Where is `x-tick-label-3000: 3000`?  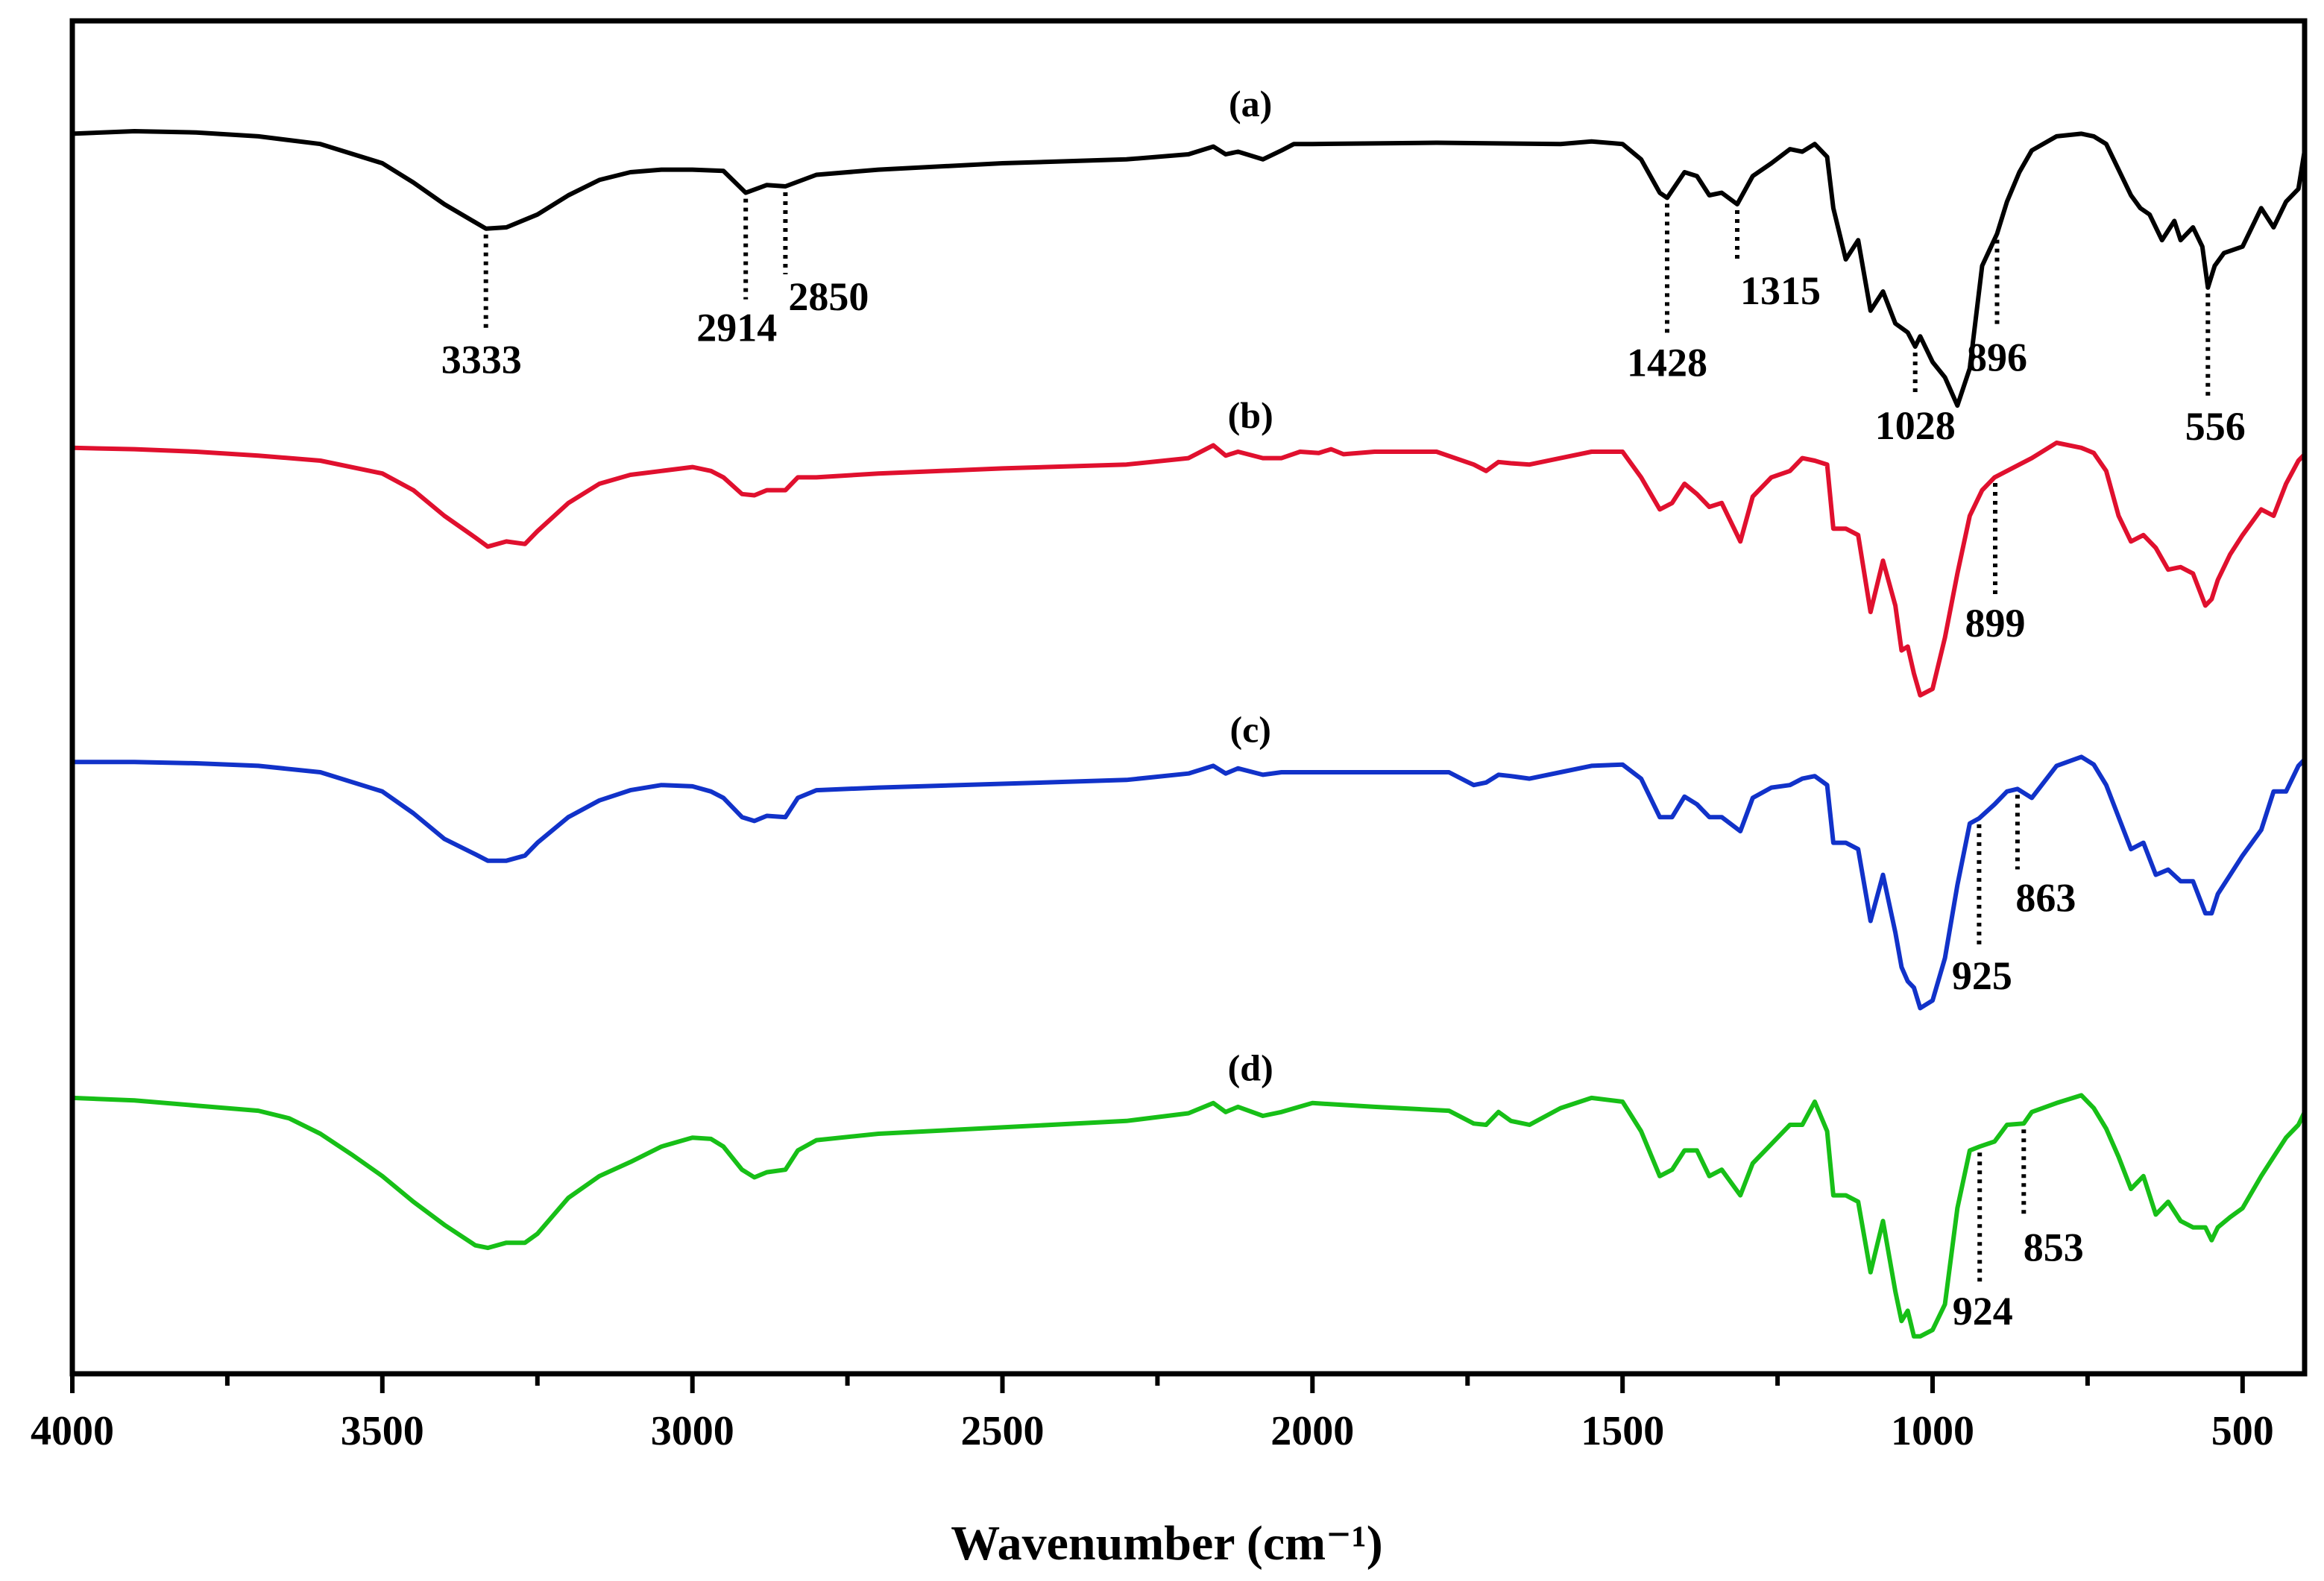
x-tick-label-3000: 3000 is located at coordinates (692, 1431).